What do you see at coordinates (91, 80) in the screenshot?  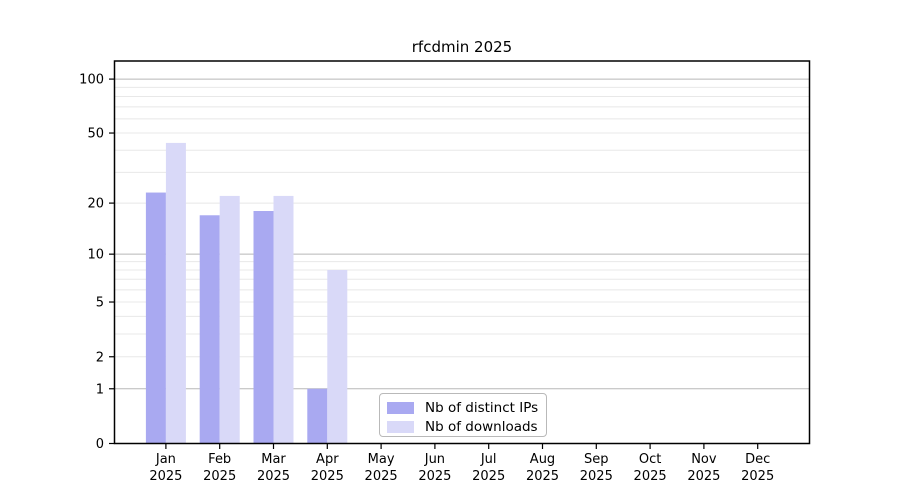 I see `y-tick-label: 100` at bounding box center [91, 80].